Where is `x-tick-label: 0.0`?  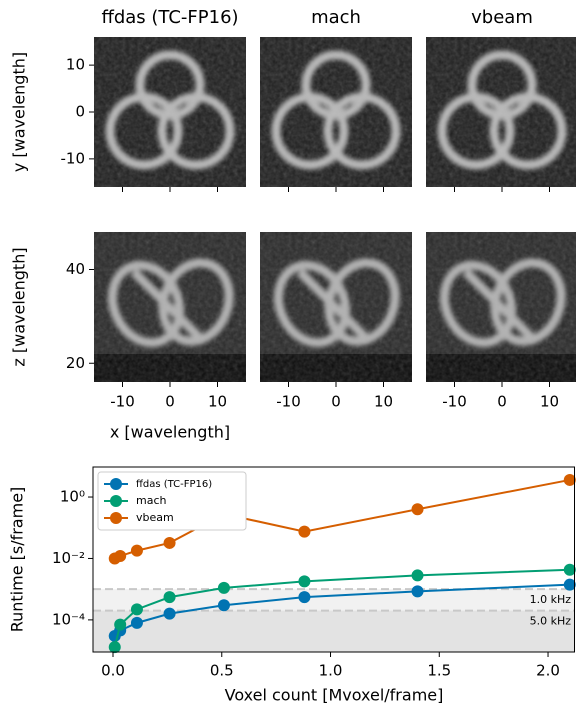
x-tick-label: 0.0 is located at coordinates (113, 671).